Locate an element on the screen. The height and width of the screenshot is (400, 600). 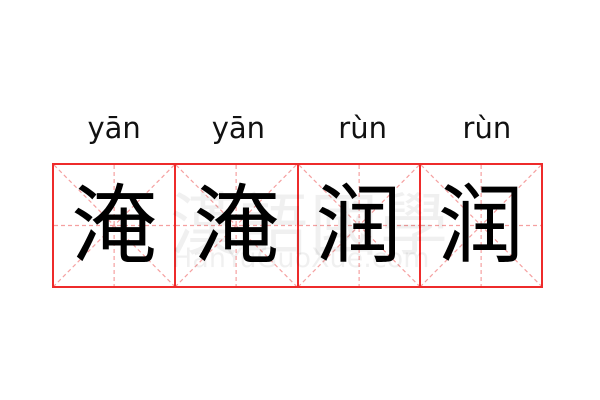
pinyin-3: rùn is located at coordinates (362, 128).